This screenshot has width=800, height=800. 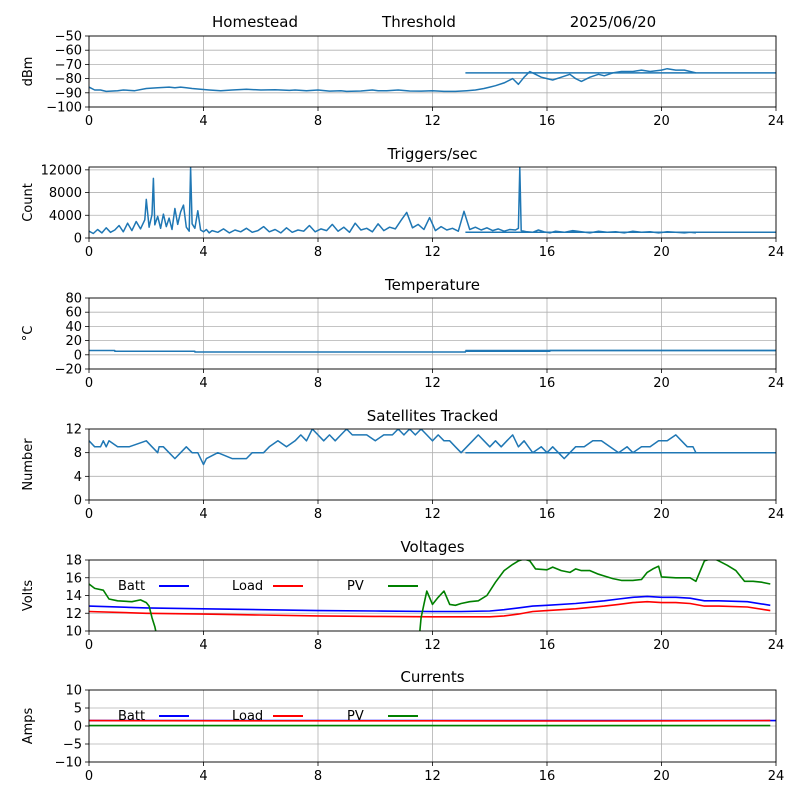 I want to click on y-axis-label: dBm, so click(x=28, y=72).